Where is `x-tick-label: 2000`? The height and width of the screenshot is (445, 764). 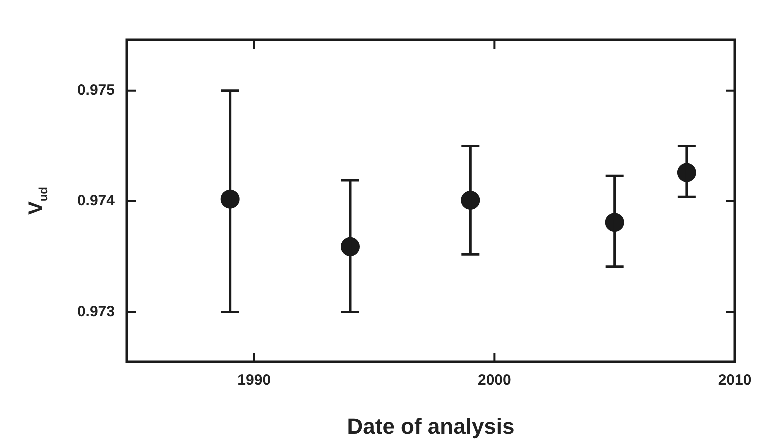
x-tick-label: 2000 is located at coordinates (495, 381).